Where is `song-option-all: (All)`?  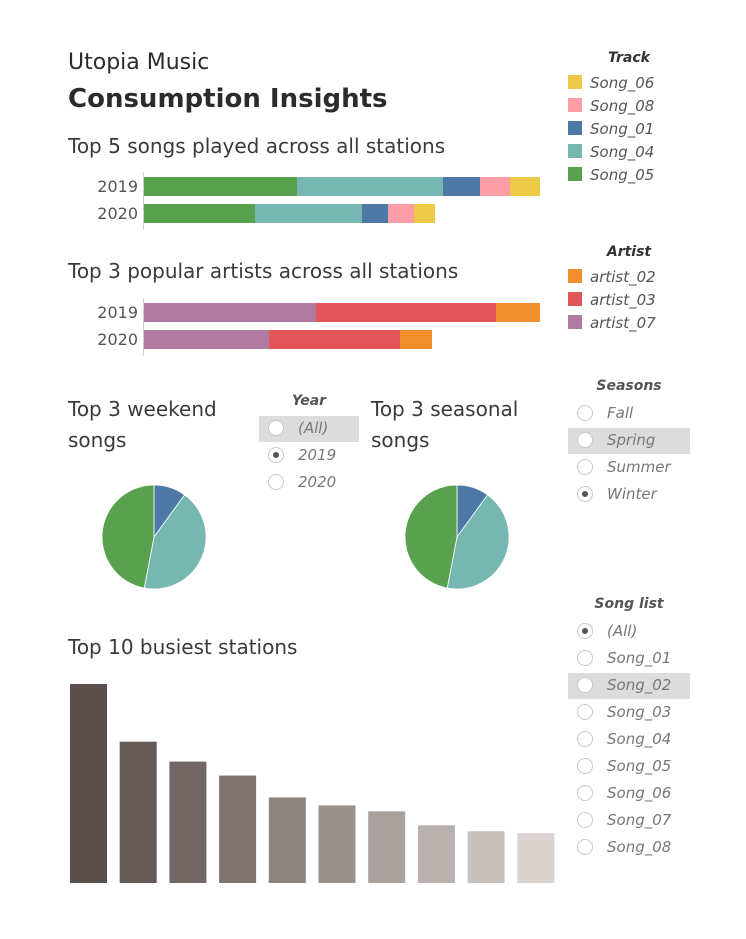 song-option-all: (All) is located at coordinates (629, 632).